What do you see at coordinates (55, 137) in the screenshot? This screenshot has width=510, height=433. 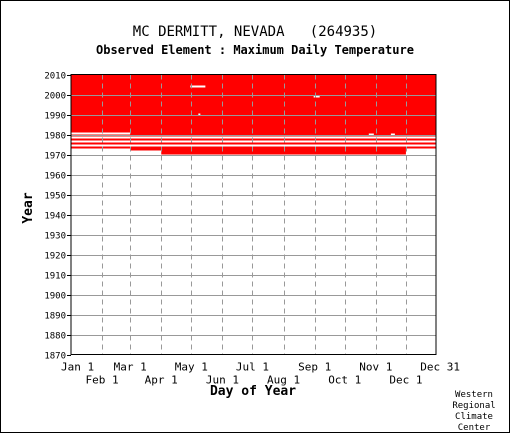 I see `y-tick-label: 1980` at bounding box center [55, 137].